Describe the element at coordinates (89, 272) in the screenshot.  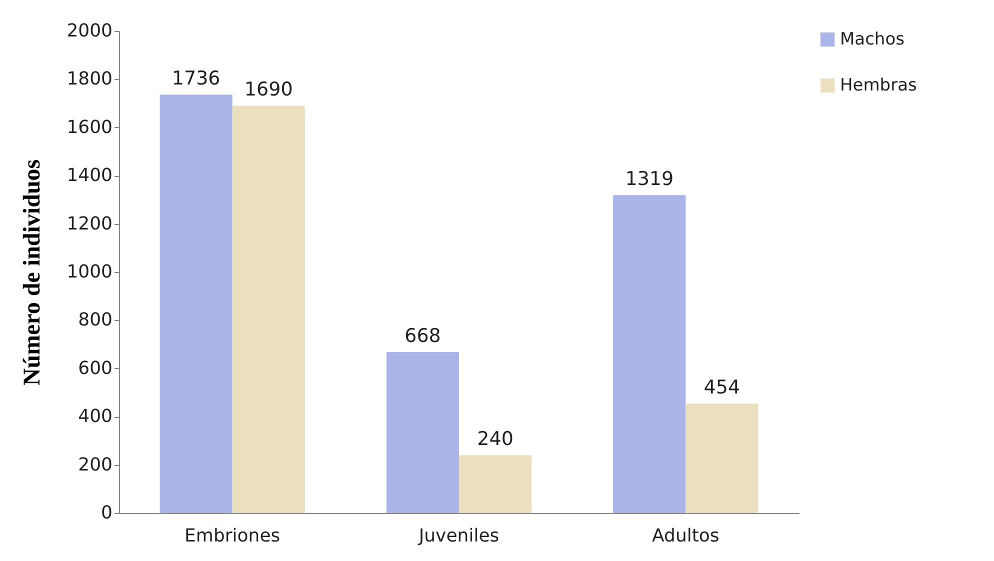
I see `y-tick-label: 1000` at that location.